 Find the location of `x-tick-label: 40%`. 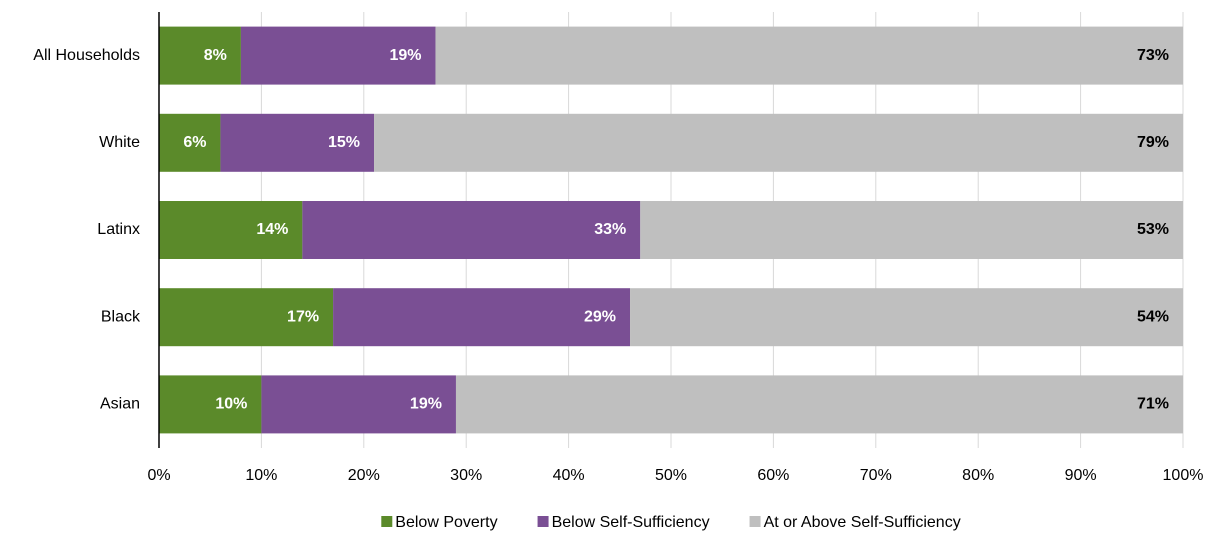

x-tick-label: 40% is located at coordinates (569, 475).